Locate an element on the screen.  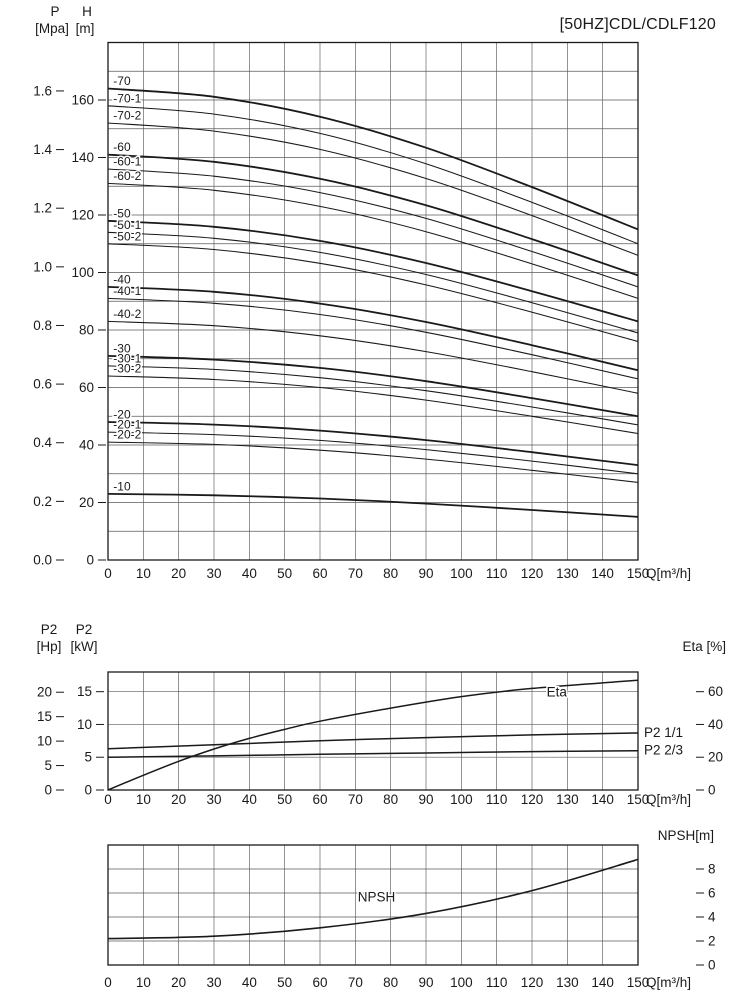
hp-axis-name: P2 is located at coordinates (49, 629).